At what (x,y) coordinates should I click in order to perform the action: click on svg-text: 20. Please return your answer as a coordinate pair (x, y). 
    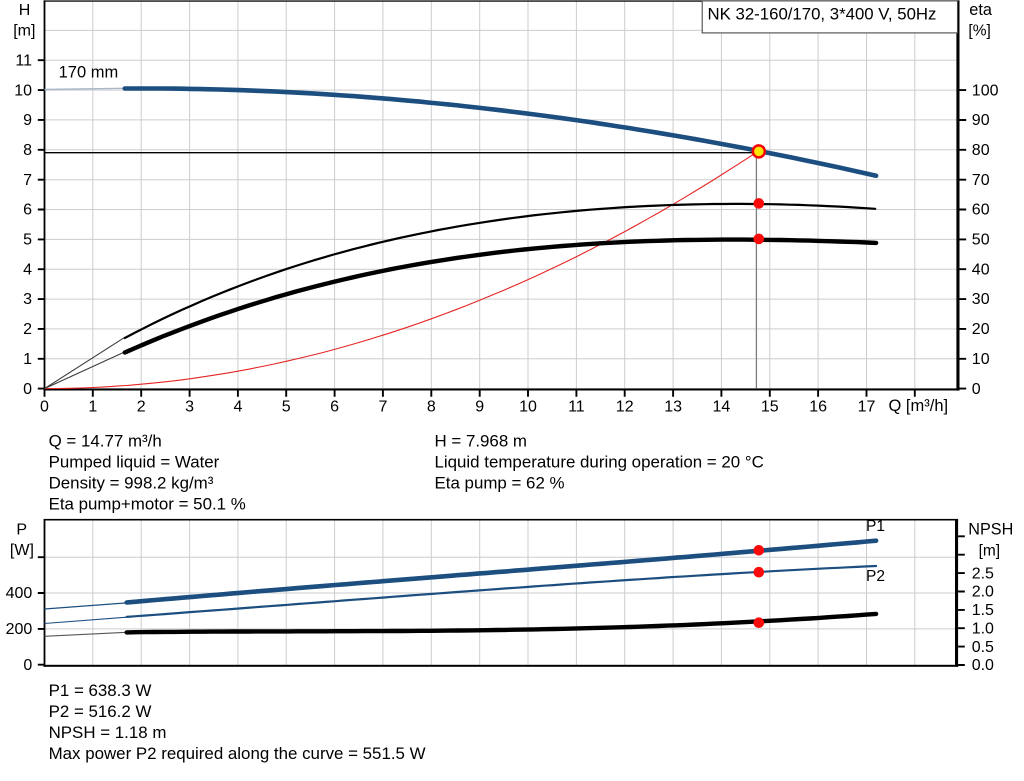
    Looking at the image, I should click on (981, 329).